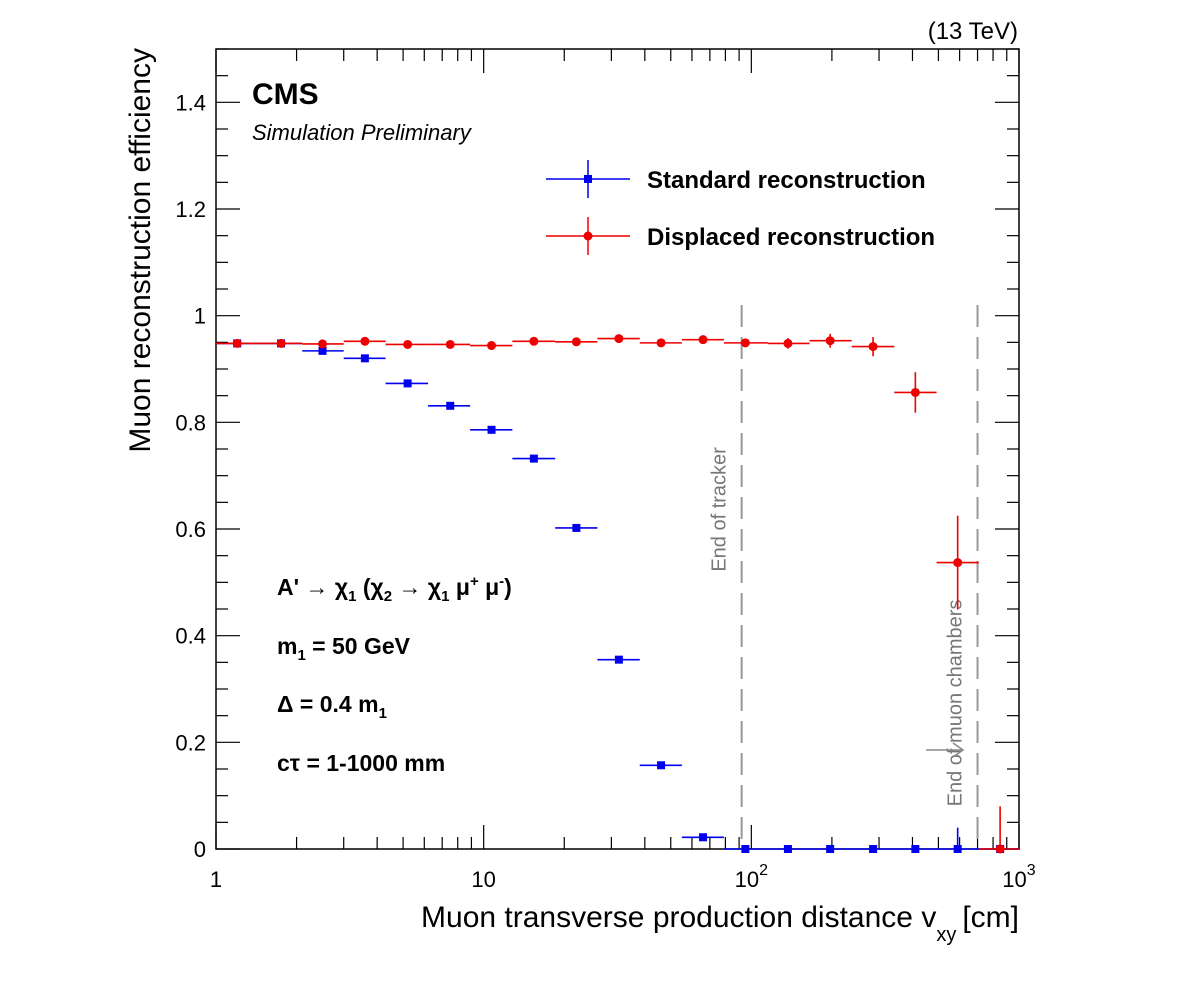 Image resolution: width=1200 pixels, height=988 pixels. I want to click on y-tick-label: 0.6, so click(190, 529).